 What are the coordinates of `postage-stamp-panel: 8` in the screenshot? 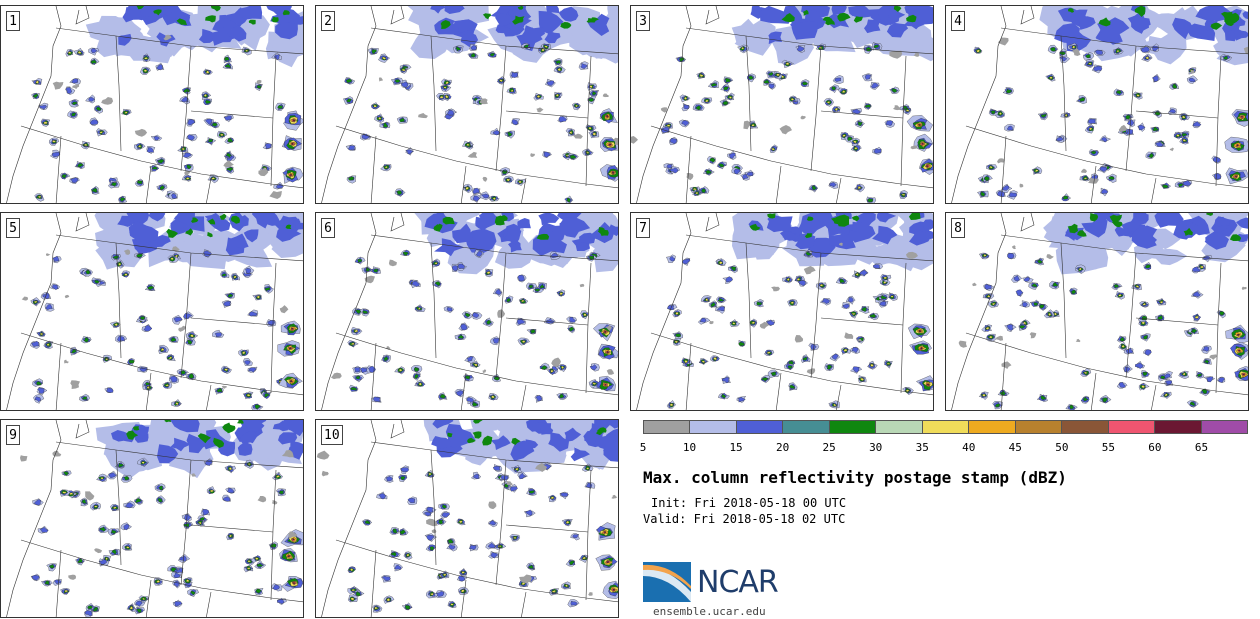 It's located at (1097, 311).